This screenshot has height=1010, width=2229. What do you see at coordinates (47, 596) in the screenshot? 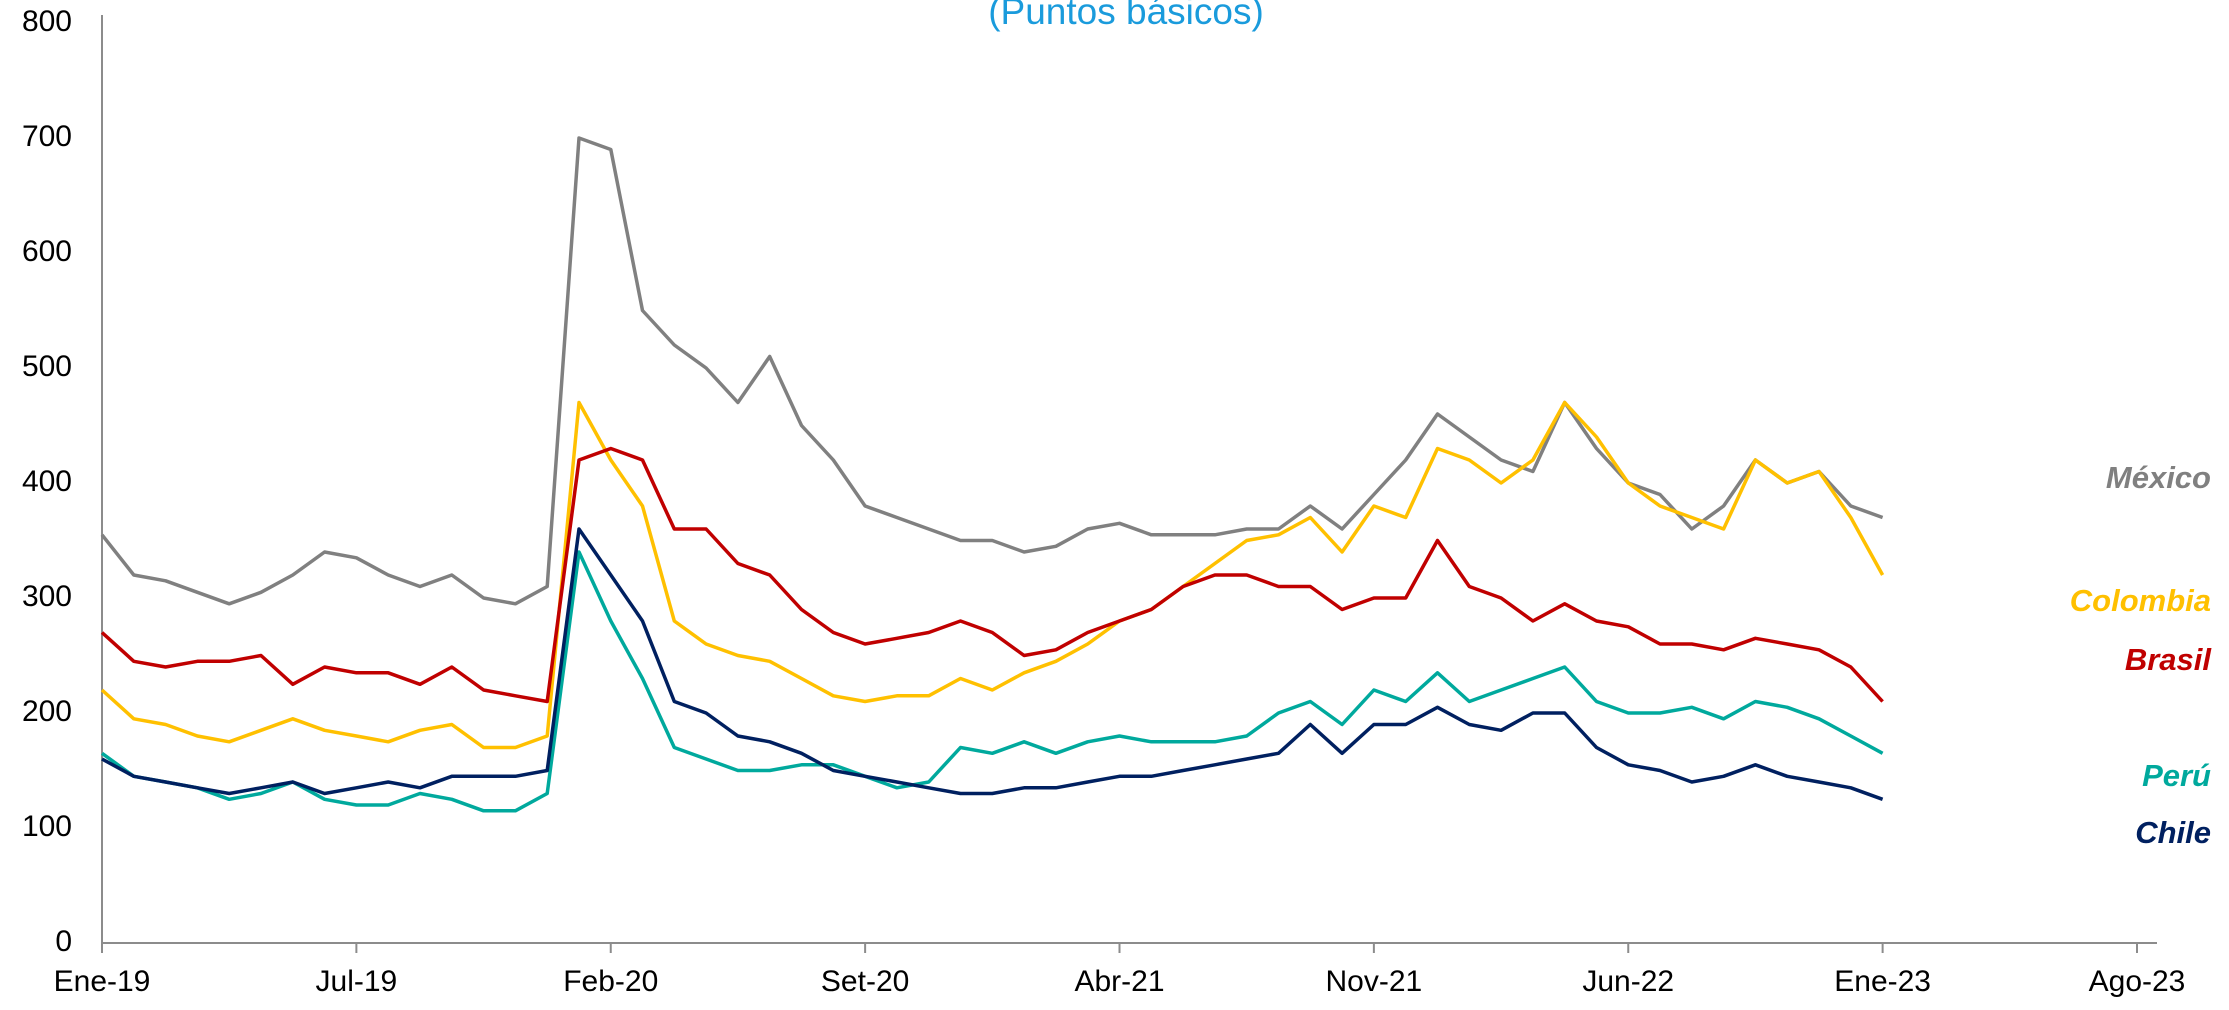
I see `y-tick-label: 300` at bounding box center [47, 596].